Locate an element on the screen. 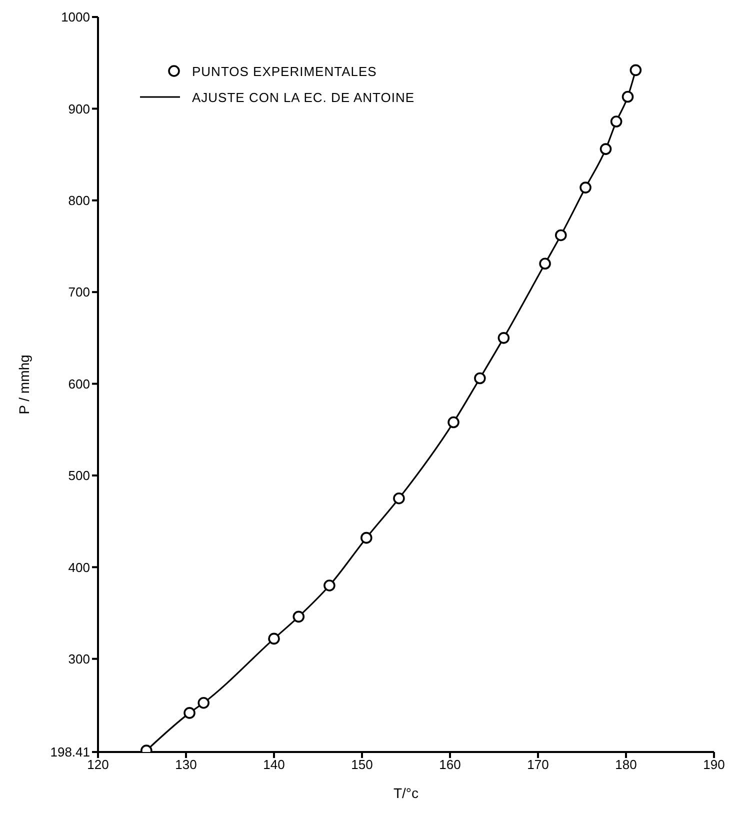 Image resolution: width=738 pixels, height=818 pixels. y-tick-label: 900 is located at coordinates (79, 108).